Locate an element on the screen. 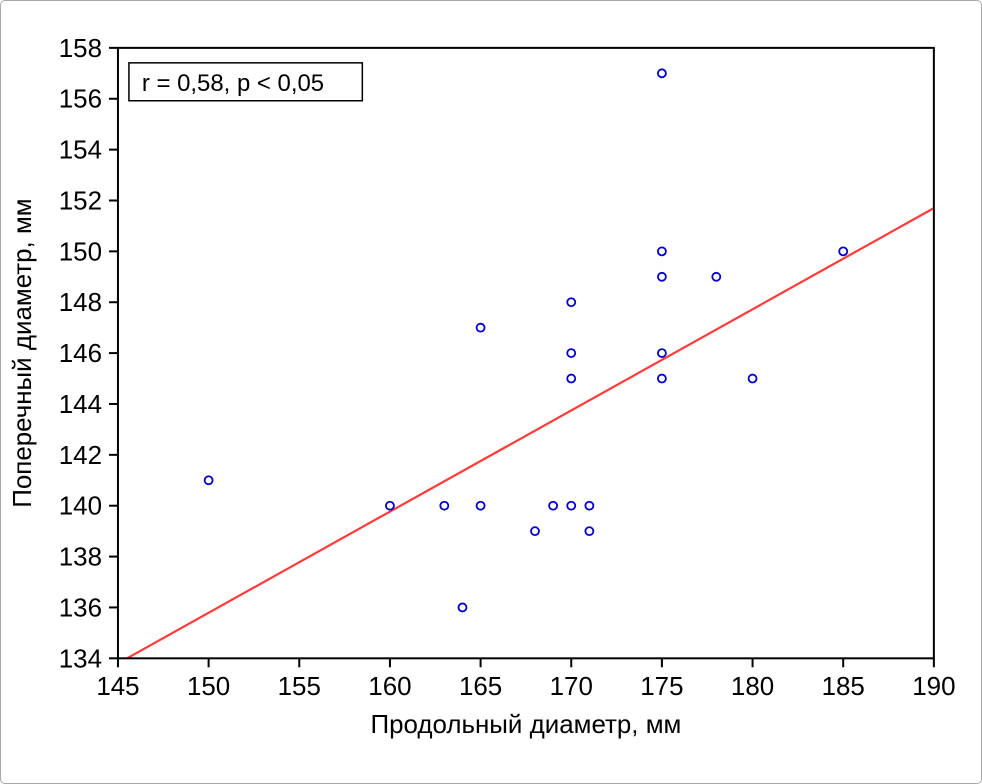 This screenshot has width=982, height=784. y-tick-label: 156 is located at coordinates (80, 100).